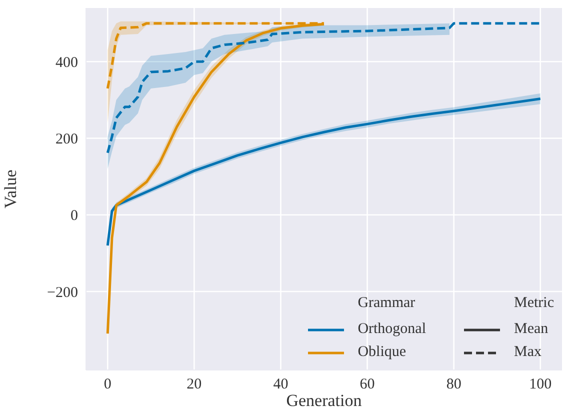 This screenshot has height=412, width=564. What do you see at coordinates (74, 216) in the screenshot?
I see `y-tick-label: 0` at bounding box center [74, 216].